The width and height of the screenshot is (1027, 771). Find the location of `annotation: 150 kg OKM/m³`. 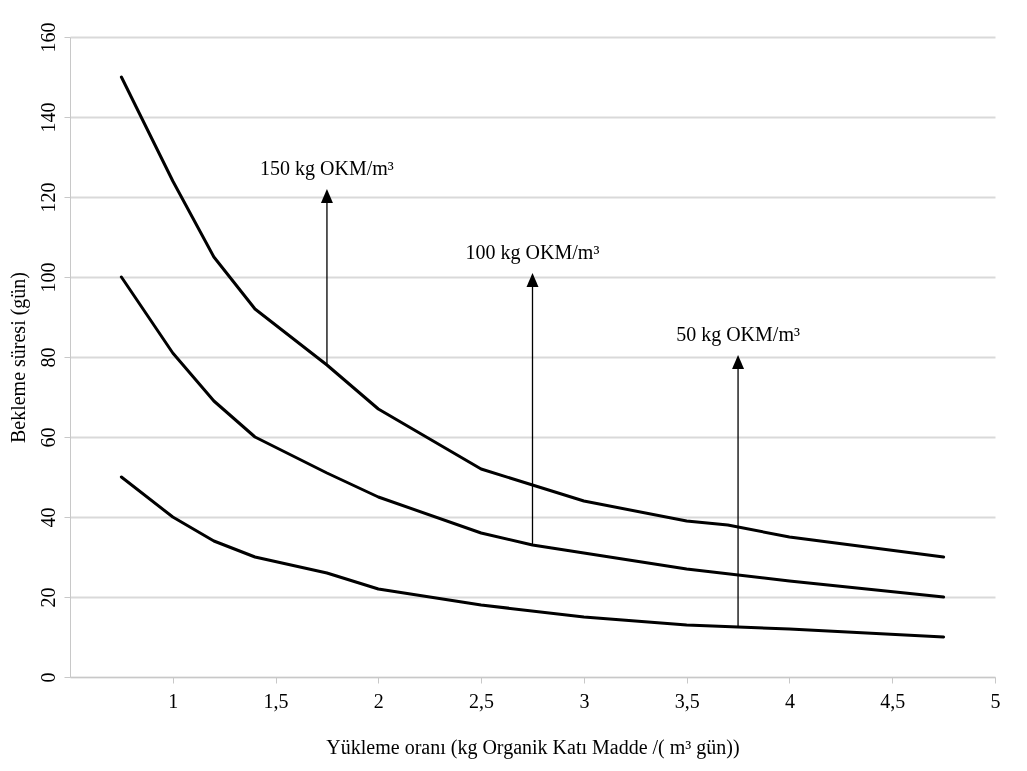

annotation: 150 kg OKM/m³ is located at coordinates (327, 168).